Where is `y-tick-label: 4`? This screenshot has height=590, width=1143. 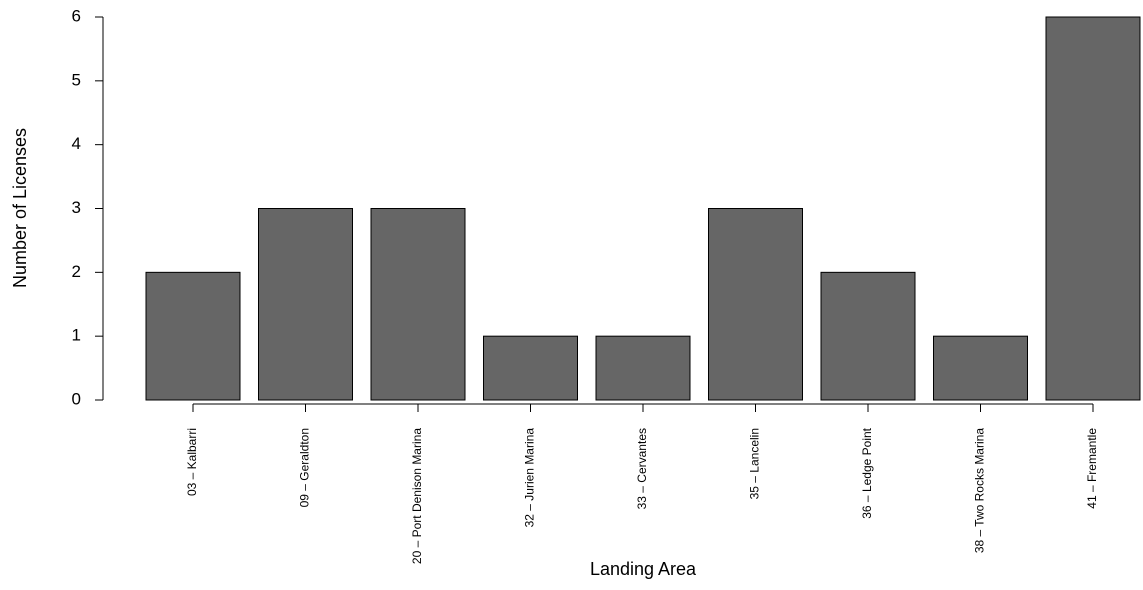
y-tick-label: 4 is located at coordinates (76, 143).